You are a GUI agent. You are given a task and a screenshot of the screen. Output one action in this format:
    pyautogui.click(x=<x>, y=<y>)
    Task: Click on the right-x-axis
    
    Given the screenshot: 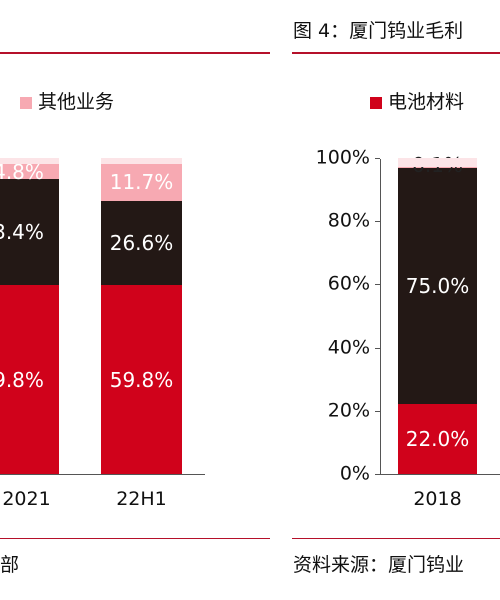 What is the action you would take?
    pyautogui.click(x=440, y=474)
    